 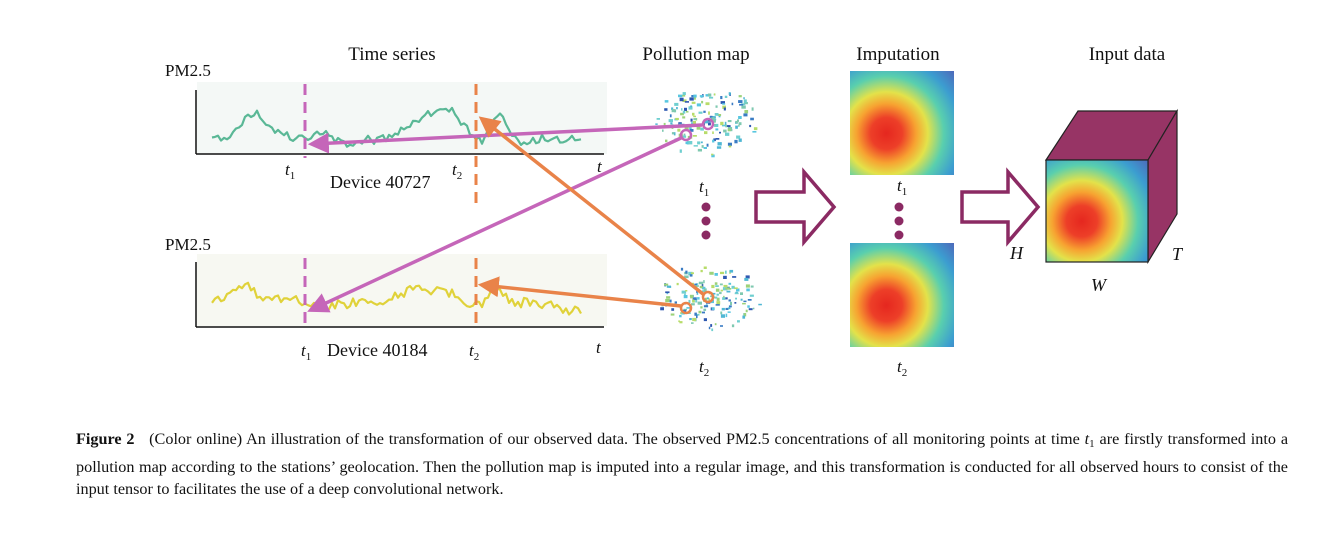 I want to click on map-t2-label: t2, so click(x=704, y=368).